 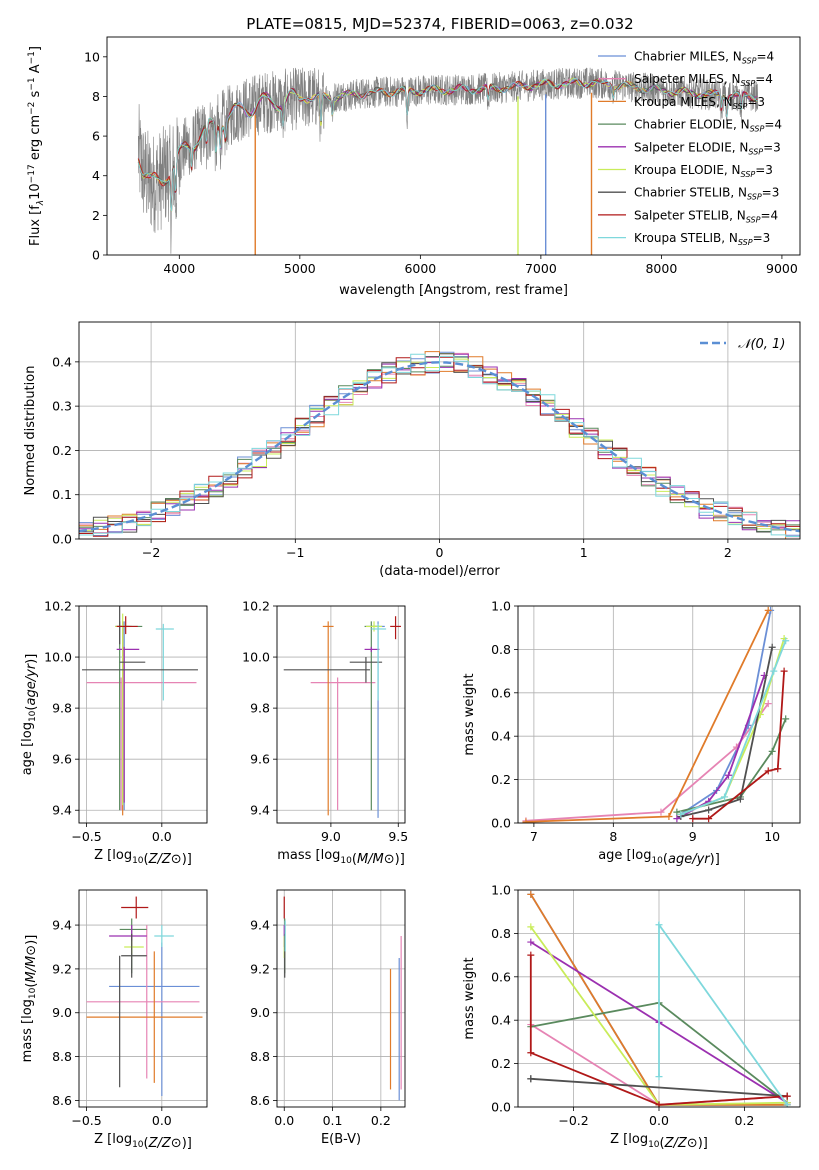 I want to click on x-axis-label: Z [log10(Z/Z⊙)], so click(x=659, y=1141).